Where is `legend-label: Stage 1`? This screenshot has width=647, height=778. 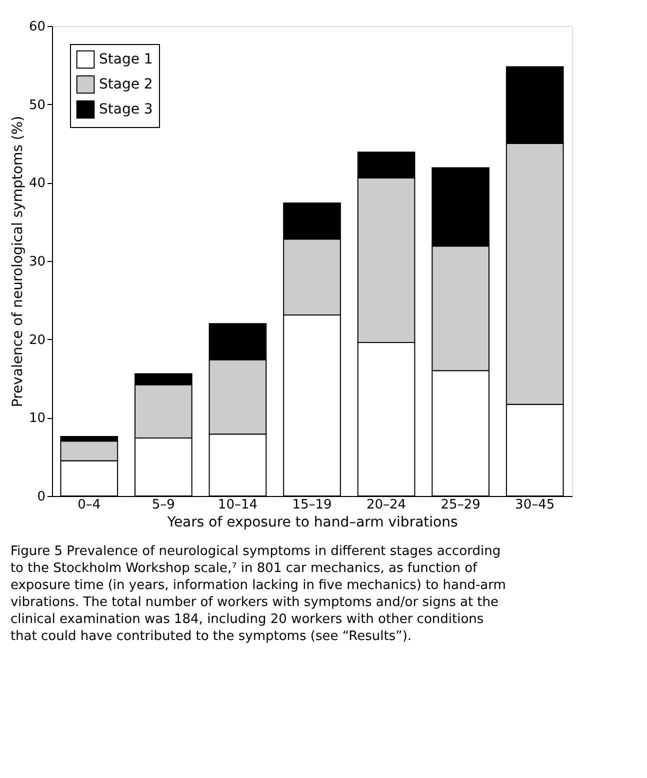 legend-label: Stage 1 is located at coordinates (126, 60).